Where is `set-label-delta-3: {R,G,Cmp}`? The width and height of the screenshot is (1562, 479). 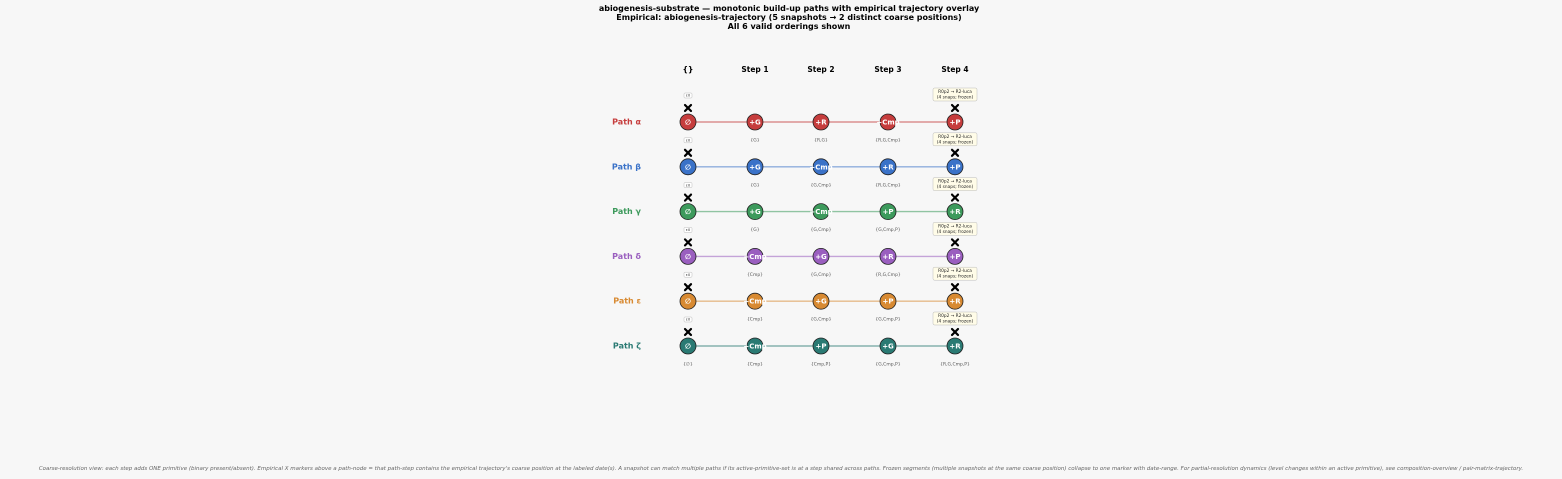 set-label-delta-3: {R,G,Cmp} is located at coordinates (888, 275).